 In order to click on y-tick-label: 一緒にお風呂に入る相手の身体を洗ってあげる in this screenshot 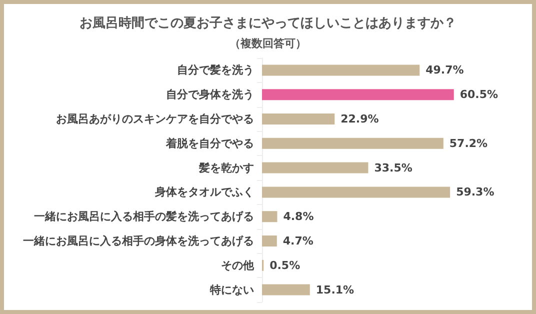, I will do `click(138, 241)`.